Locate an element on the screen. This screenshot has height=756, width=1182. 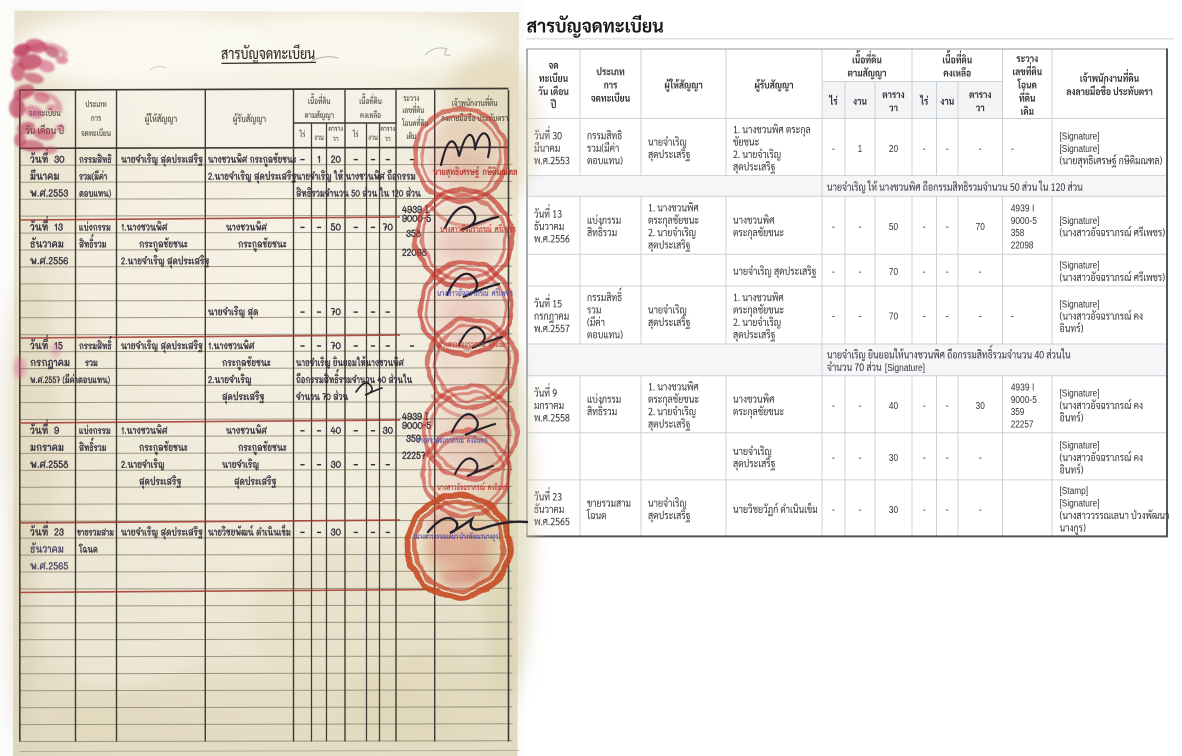
svg-text: 1 is located at coordinates (860, 149).